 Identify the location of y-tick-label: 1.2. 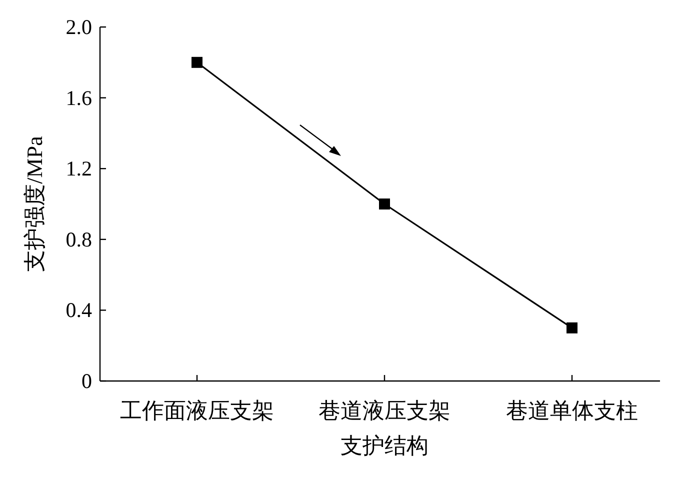
(79, 168).